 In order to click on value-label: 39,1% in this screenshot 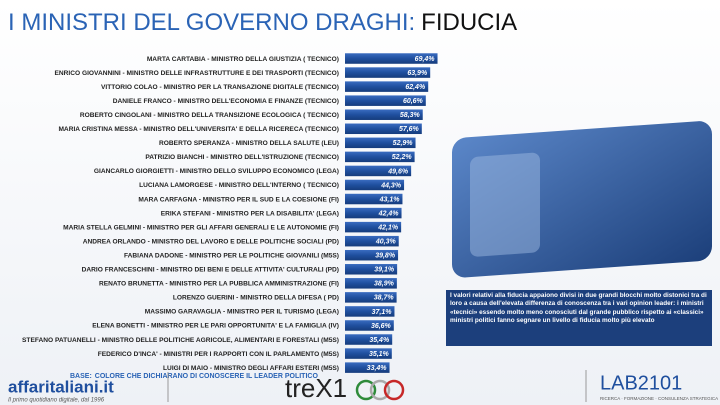, I will do `click(384, 270)`.